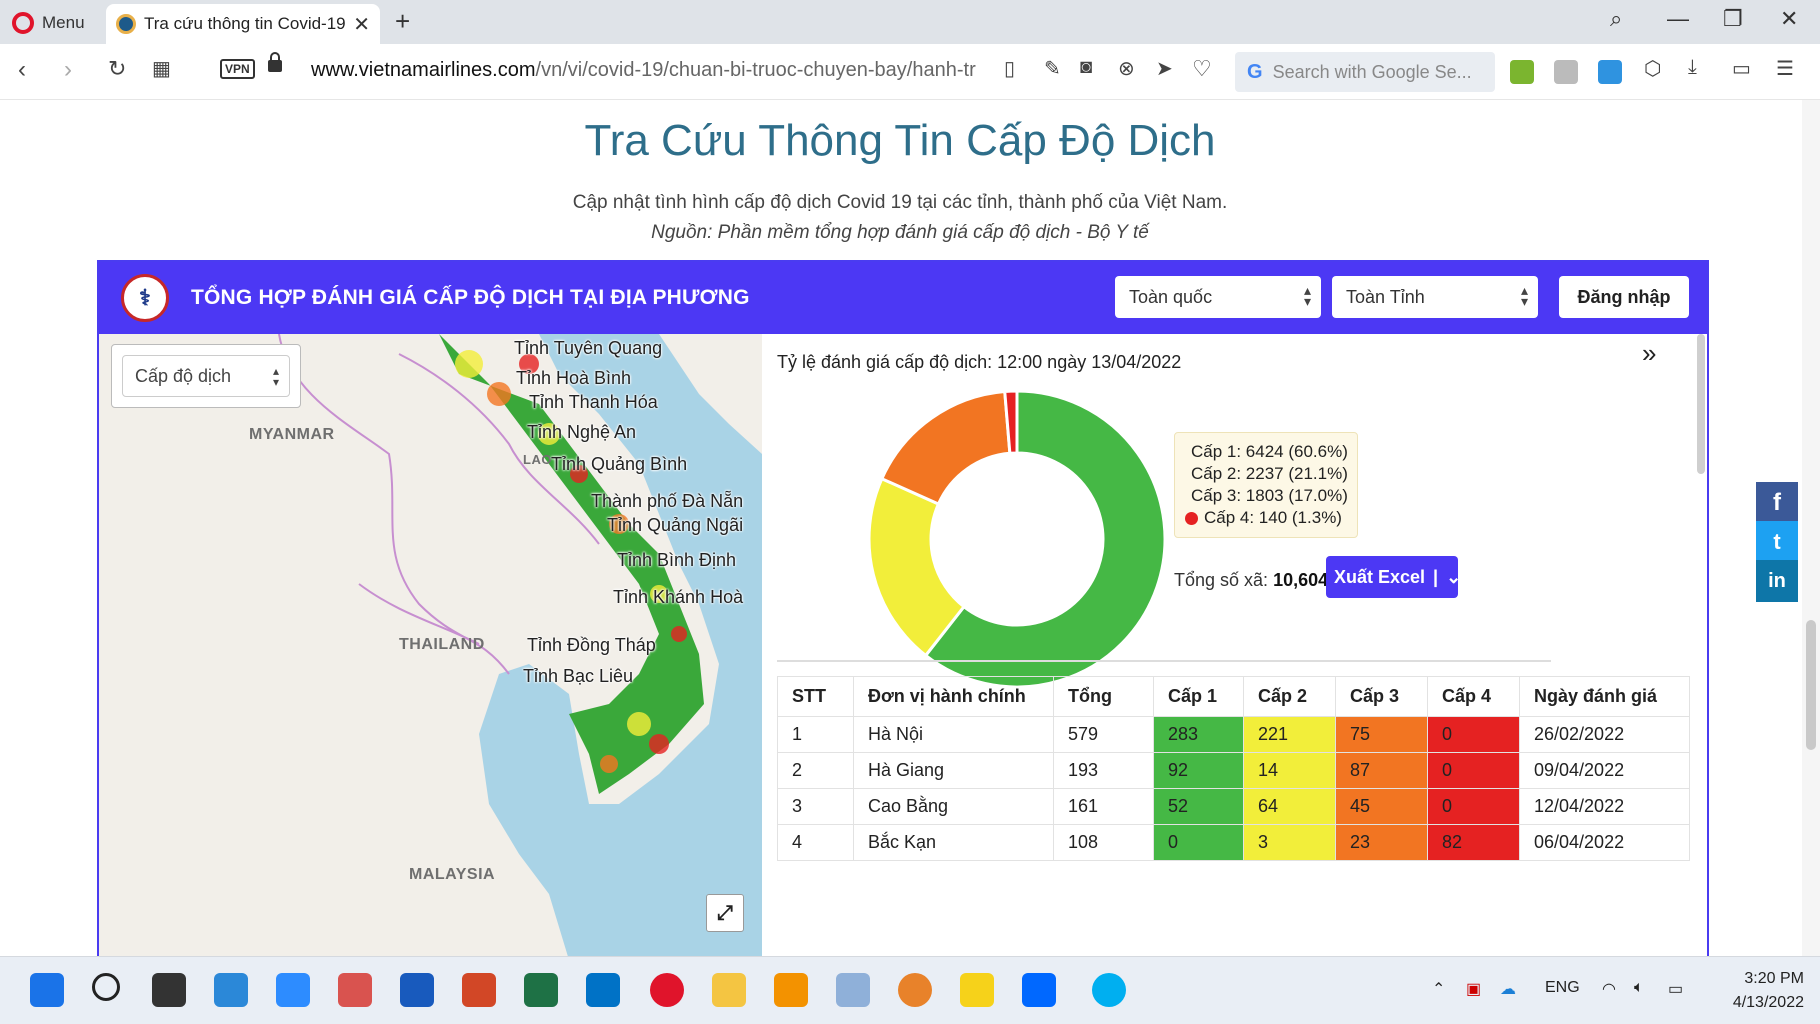 Image resolution: width=1820 pixels, height=1024 pixels. What do you see at coordinates (1610, 72) in the screenshot?
I see `extension-3-icon` at bounding box center [1610, 72].